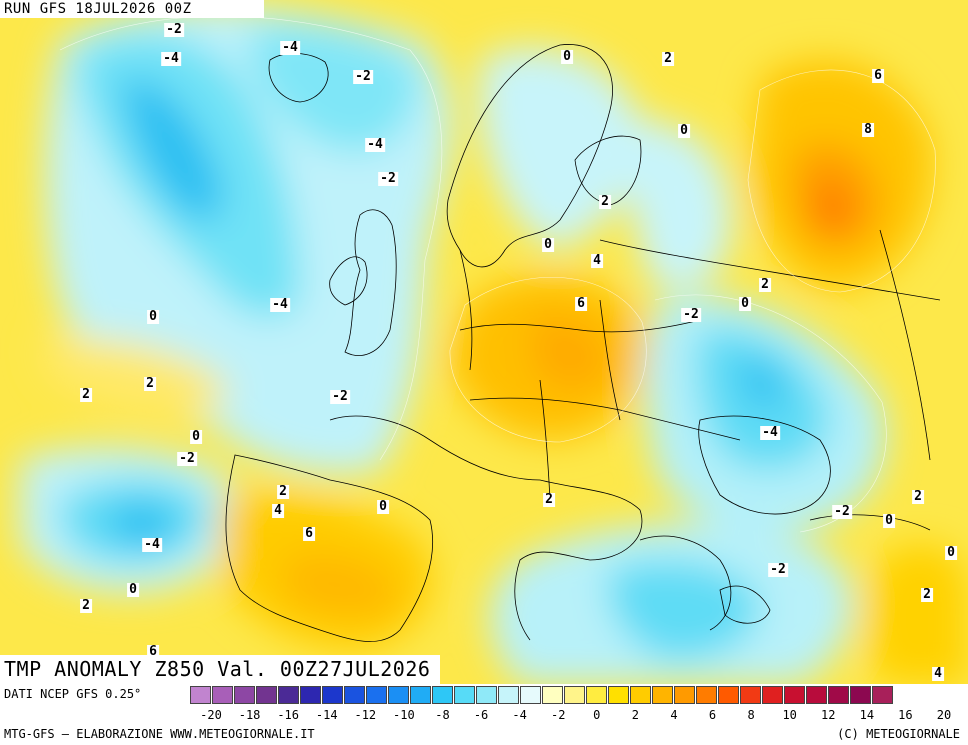 The height and width of the screenshot is (745, 968). I want to click on color-scale-tick: 4, so click(674, 715).